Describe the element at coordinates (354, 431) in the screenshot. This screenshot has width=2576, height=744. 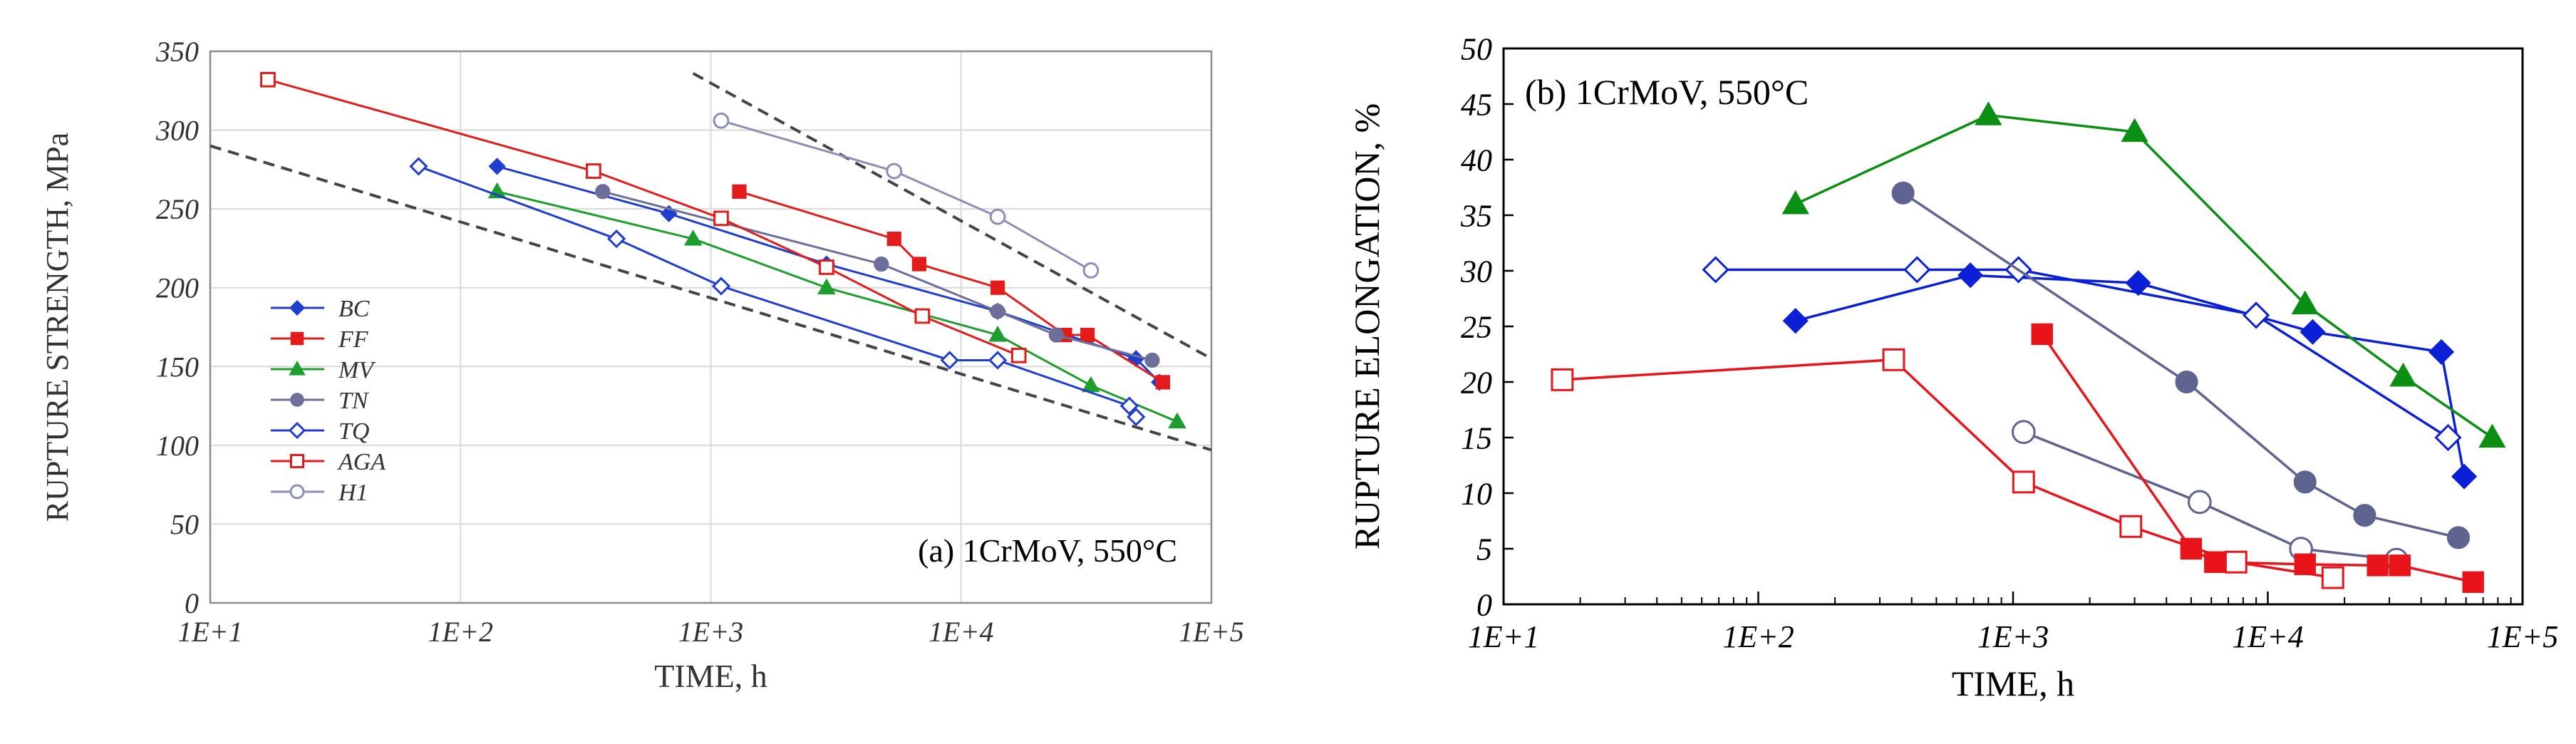
I see `legend-label: TQ` at that location.